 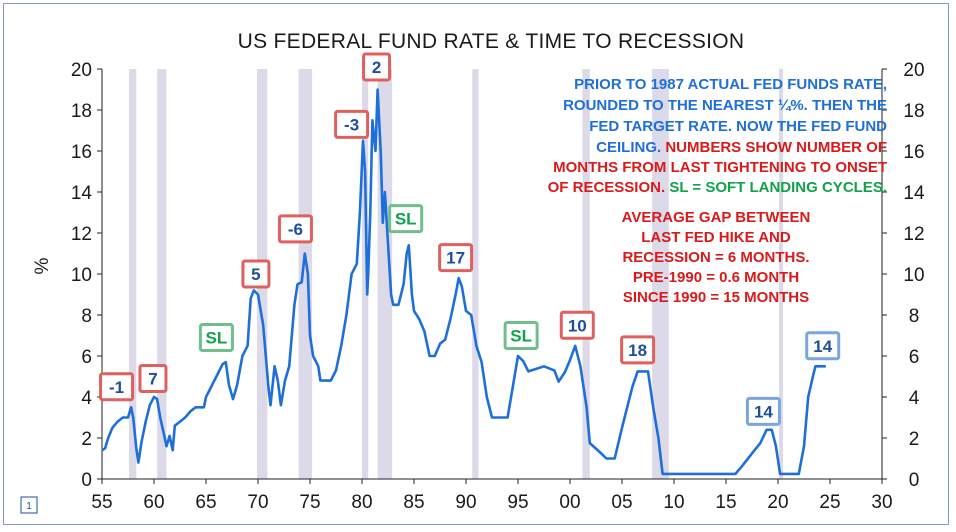 What do you see at coordinates (86, 398) in the screenshot?
I see `y-tick-label: 4` at bounding box center [86, 398].